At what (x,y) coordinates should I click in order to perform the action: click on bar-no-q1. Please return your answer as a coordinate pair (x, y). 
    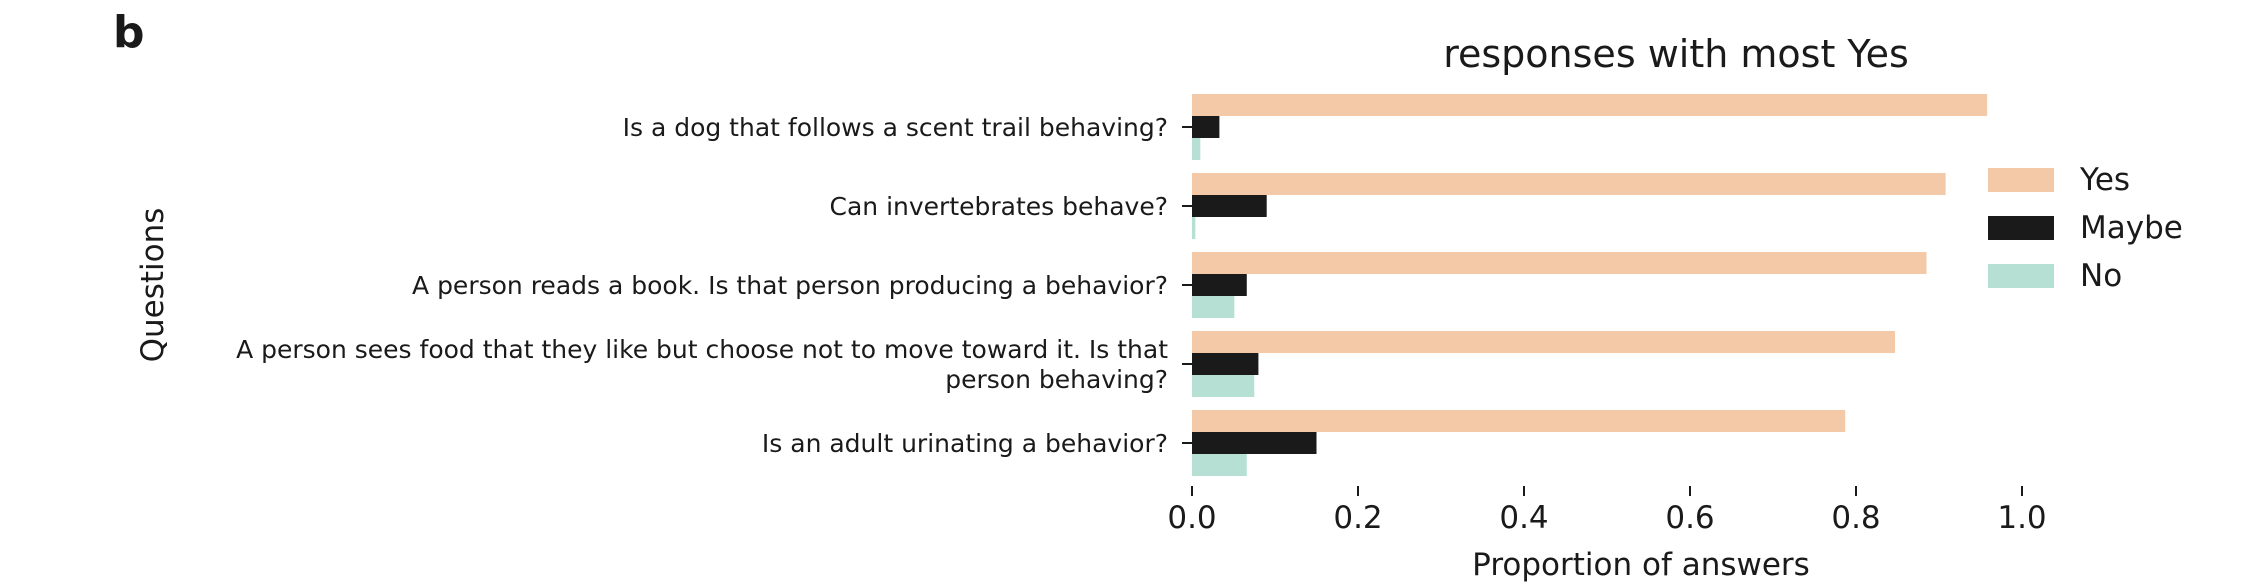
    Looking at the image, I should click on (1196, 149).